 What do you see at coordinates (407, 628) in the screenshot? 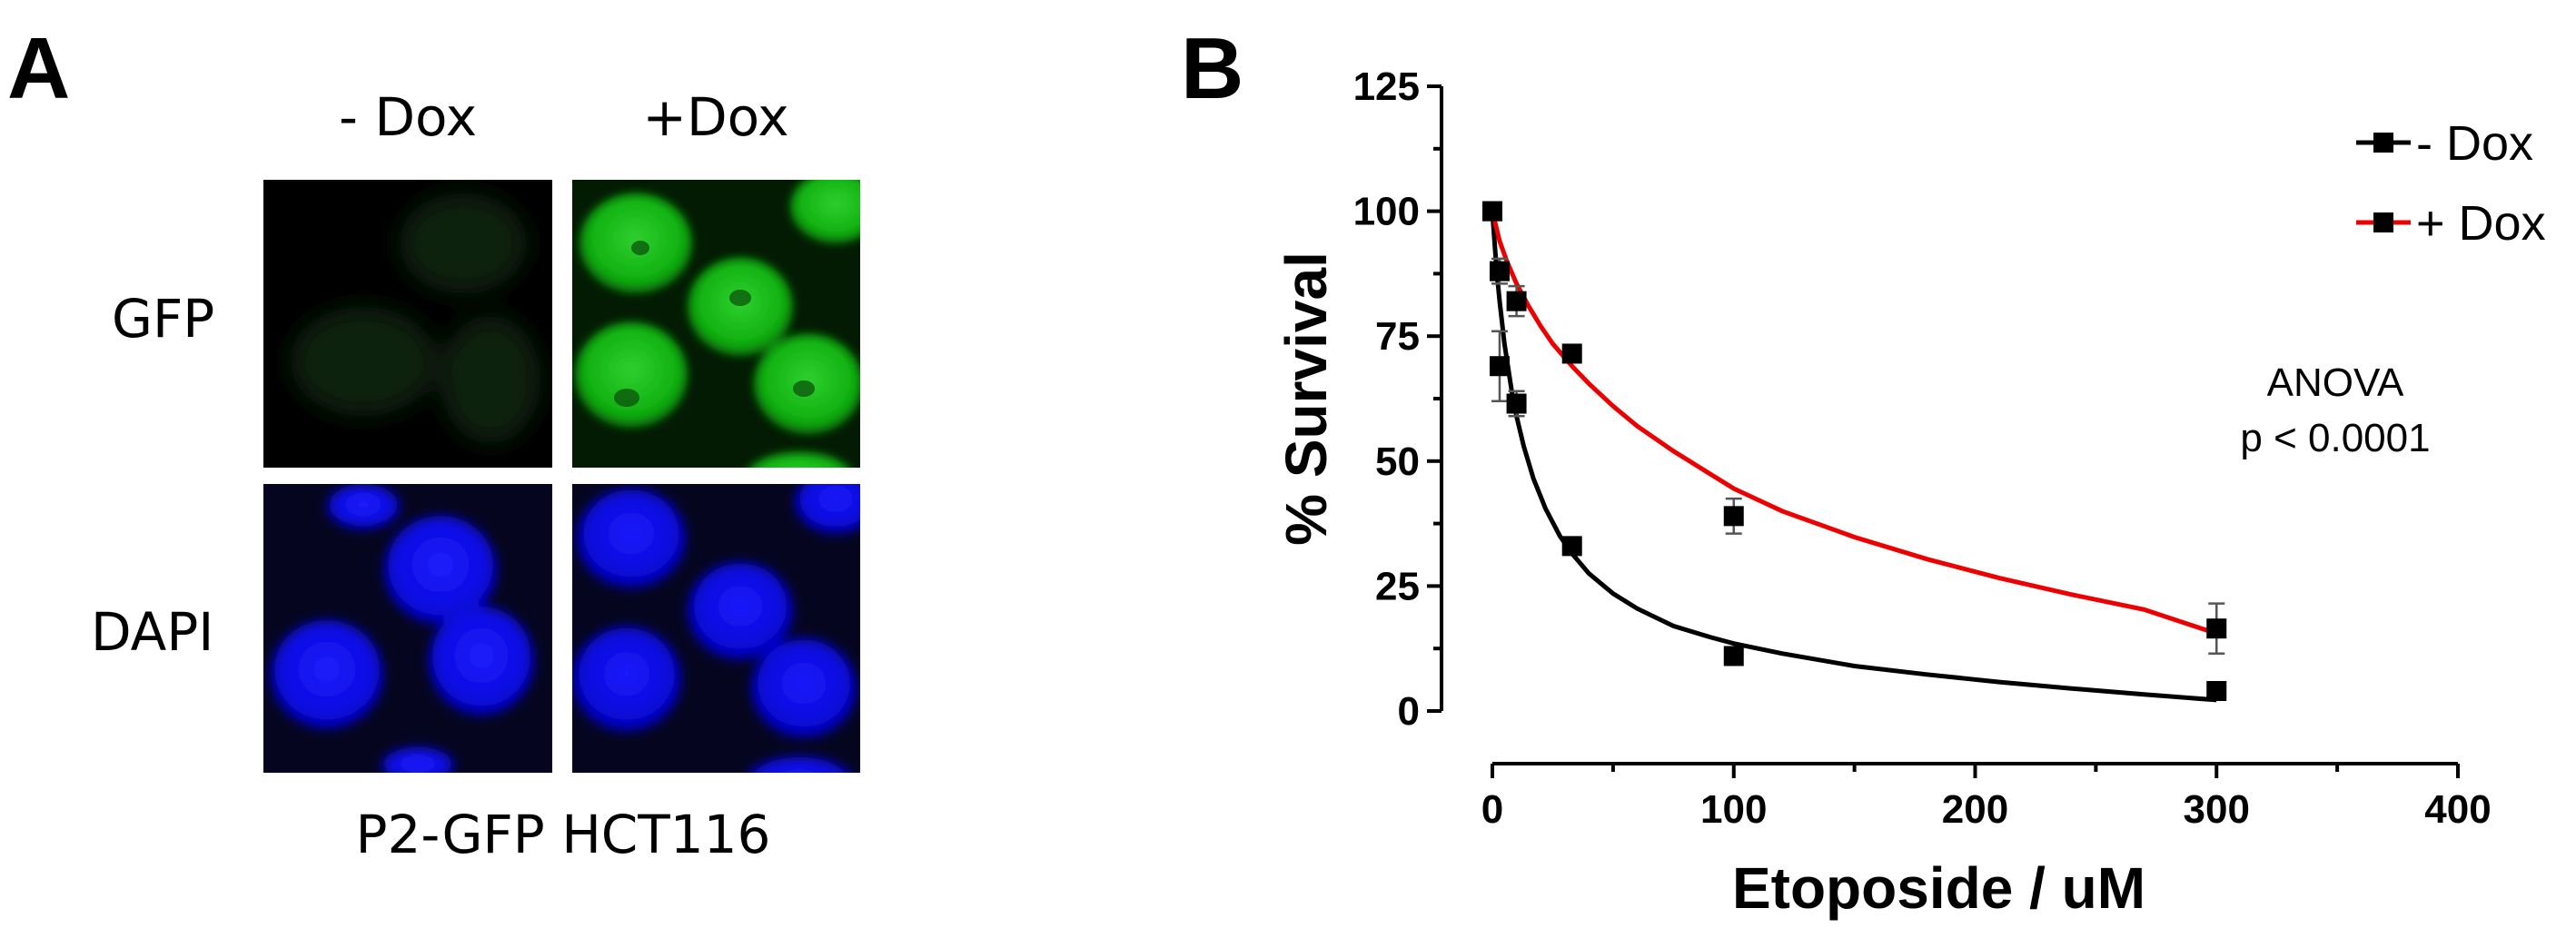
I see `dapi-minus-dox-image` at bounding box center [407, 628].